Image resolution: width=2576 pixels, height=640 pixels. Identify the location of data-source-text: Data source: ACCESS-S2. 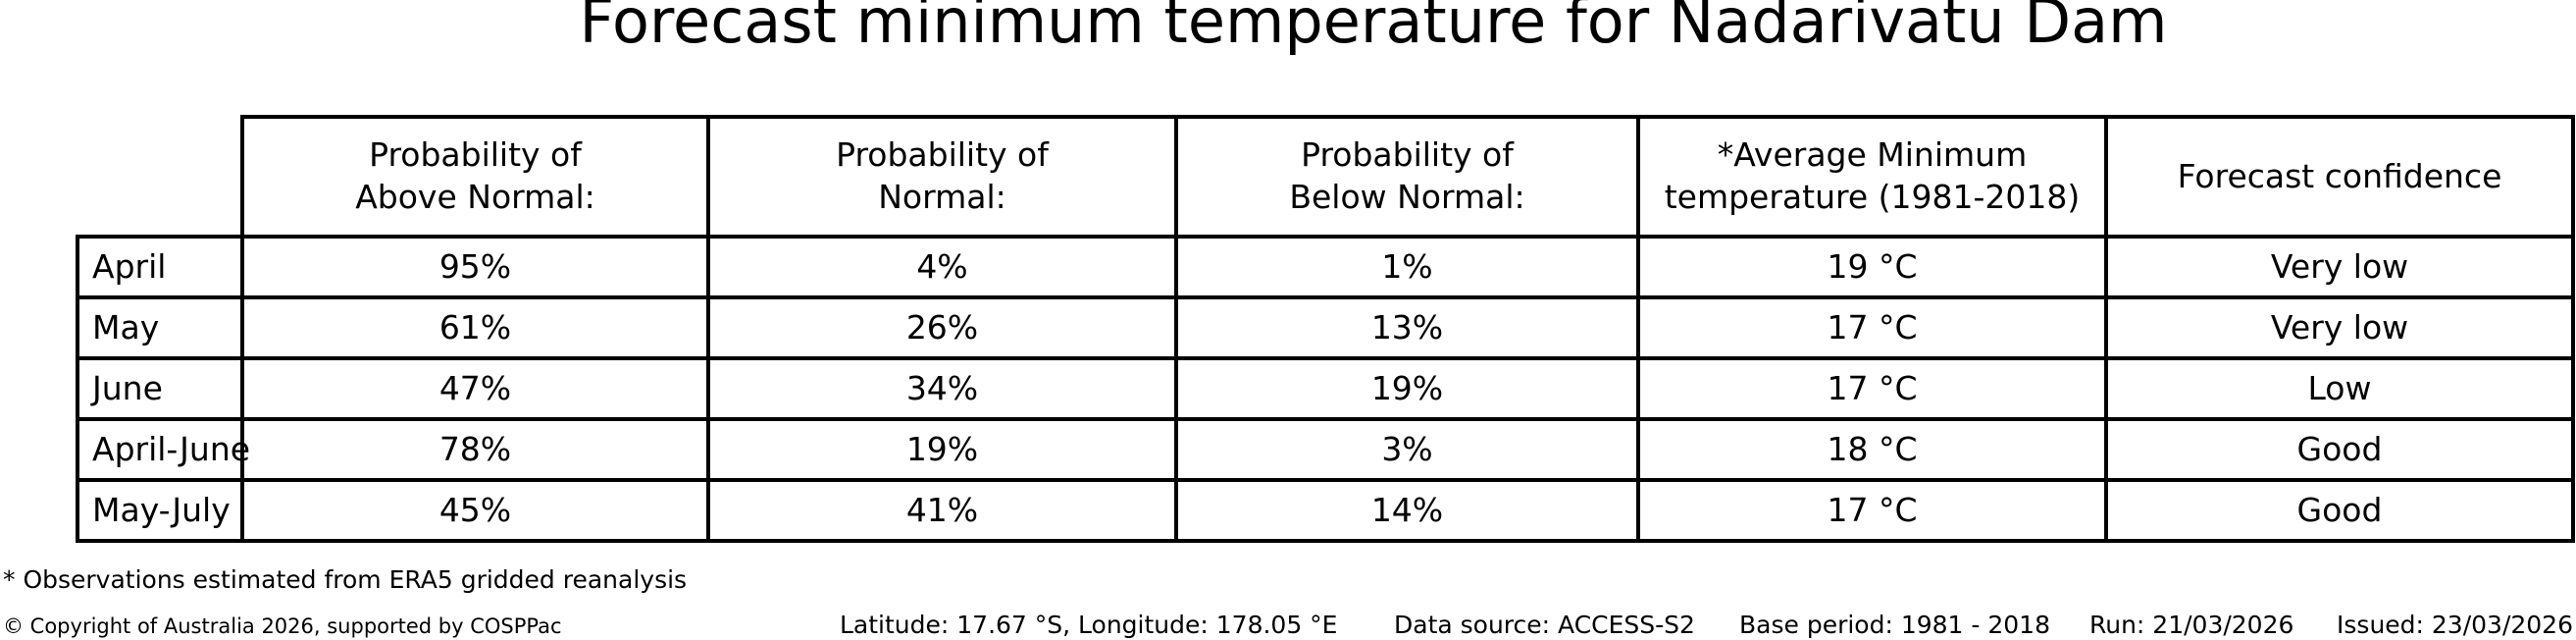
(1544, 625).